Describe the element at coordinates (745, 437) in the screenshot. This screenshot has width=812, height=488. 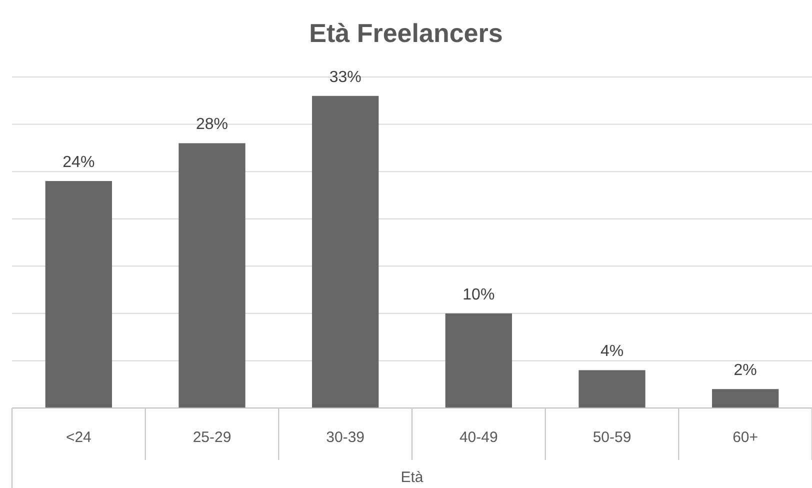
I see `x-tick-label: 60+` at that location.